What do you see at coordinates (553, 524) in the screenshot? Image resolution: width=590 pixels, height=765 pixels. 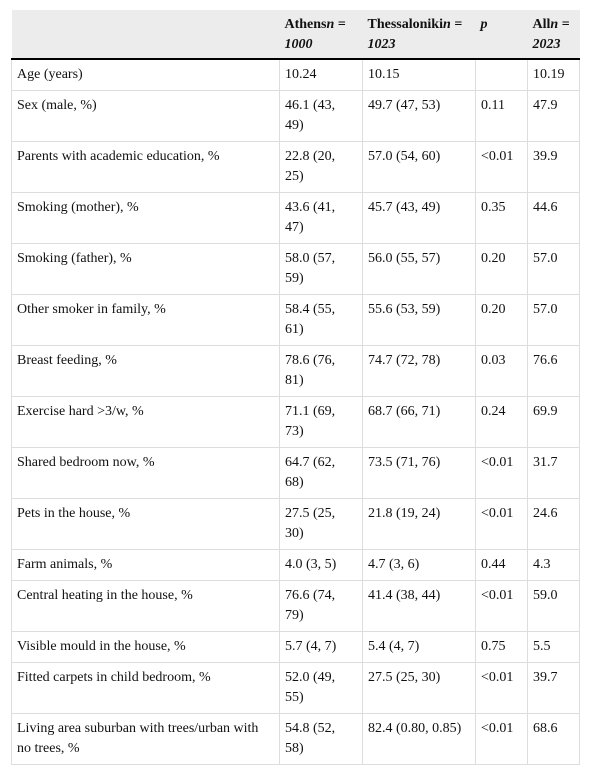 I see `cell: 24.6` at bounding box center [553, 524].